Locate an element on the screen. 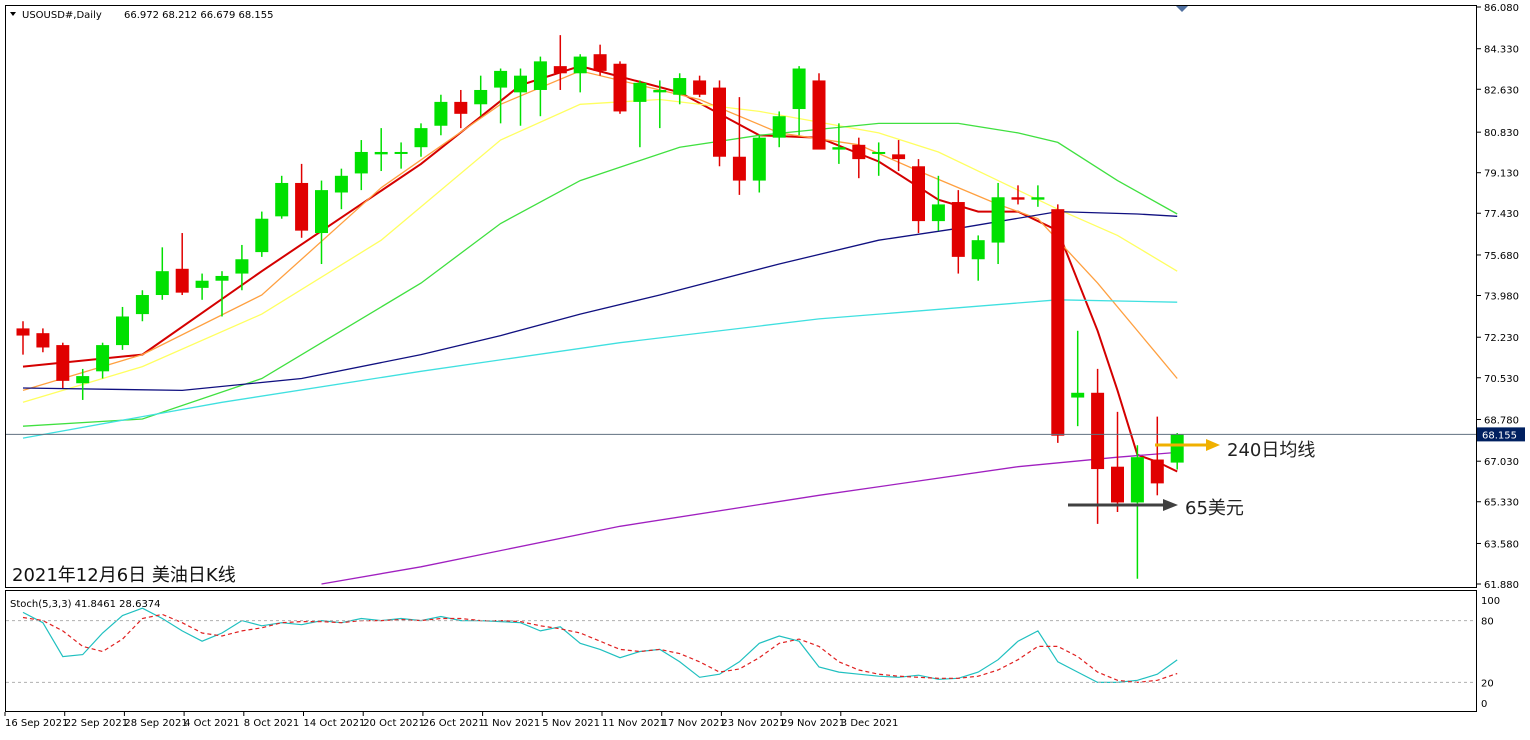  x-tick-label: 14 Oct 2021 is located at coordinates (335, 723).